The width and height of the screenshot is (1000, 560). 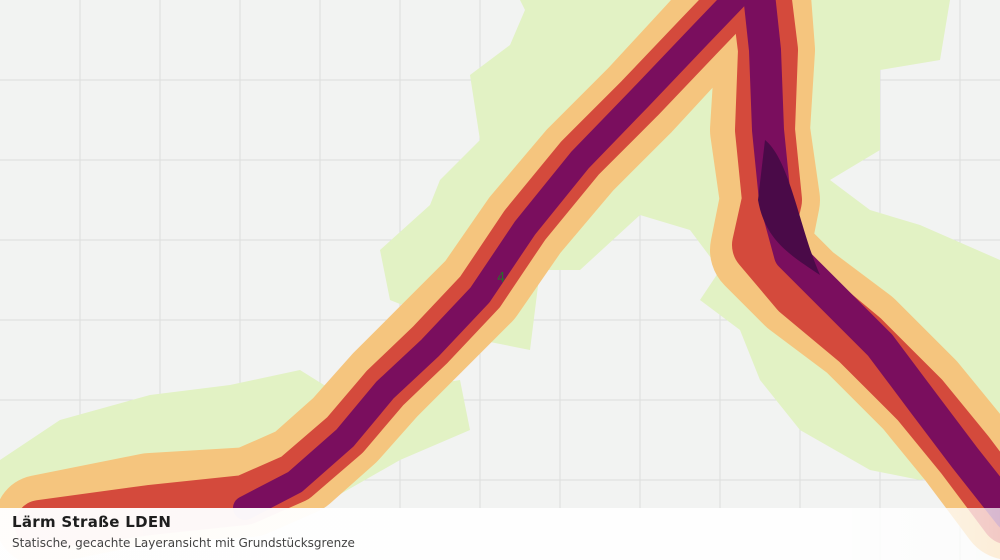 I want to click on layer-title: Lärm Straße LDEN, so click(x=92, y=522).